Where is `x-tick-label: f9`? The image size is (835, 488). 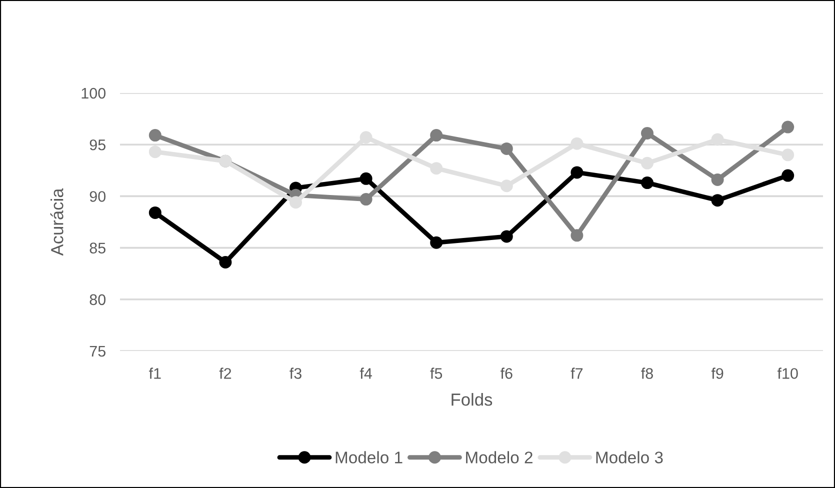
x-tick-label: f9 is located at coordinates (717, 373).